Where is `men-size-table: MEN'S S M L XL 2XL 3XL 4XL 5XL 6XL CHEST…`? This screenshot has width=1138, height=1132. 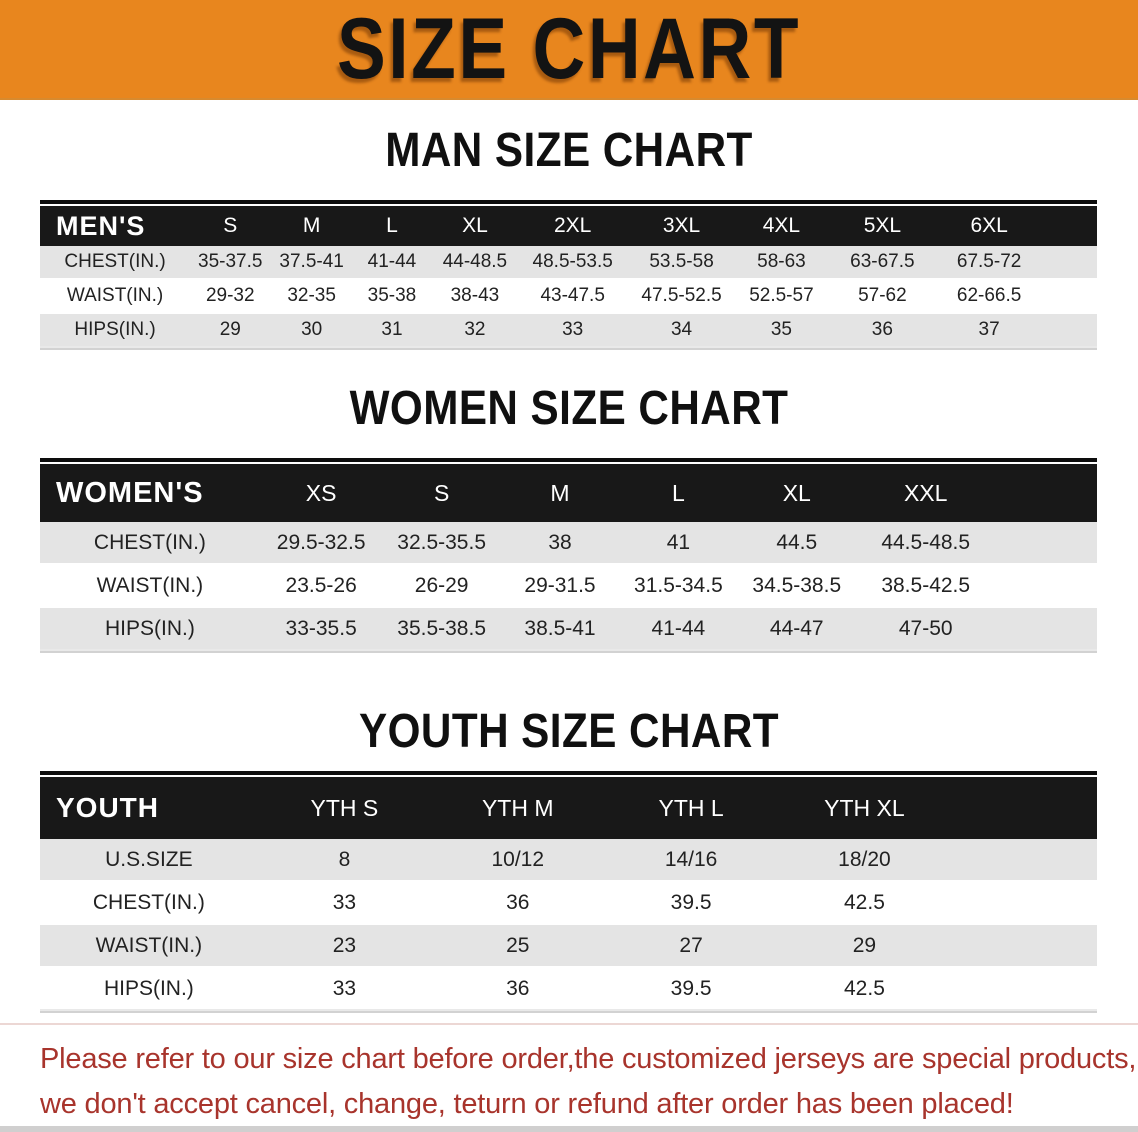 men-size-table: MEN'S S M L XL 2XL 3XL 4XL 5XL 6XL CHEST… is located at coordinates (568, 275).